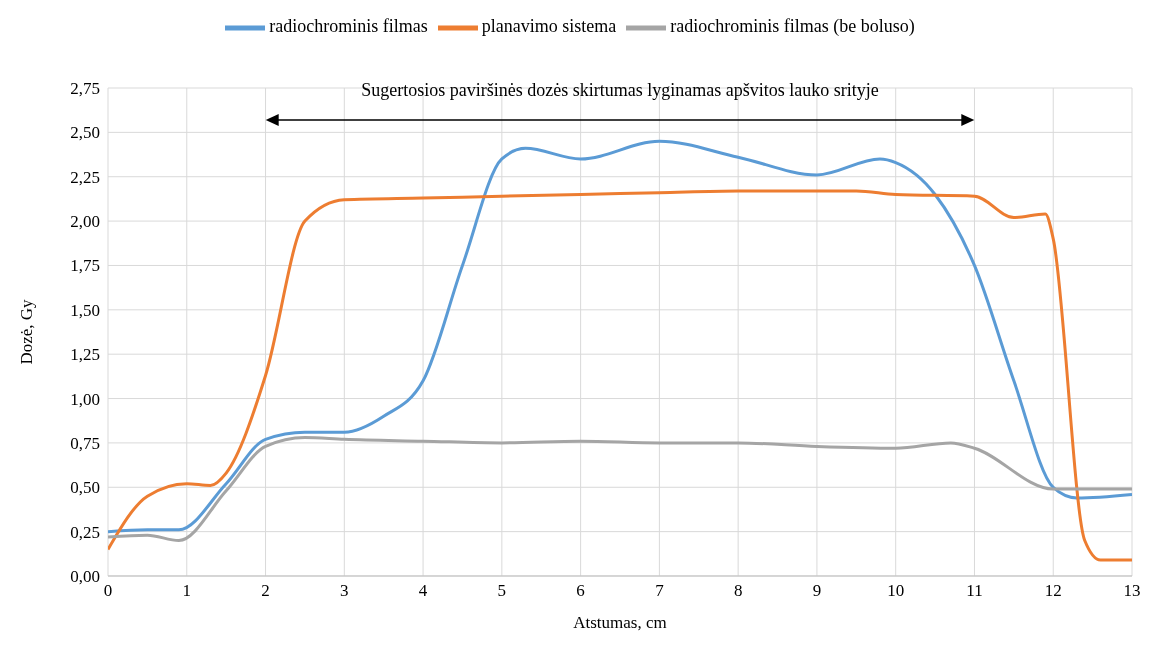 The height and width of the screenshot is (650, 1154). I want to click on legend-label: radiochrominis filmas, so click(348, 26).